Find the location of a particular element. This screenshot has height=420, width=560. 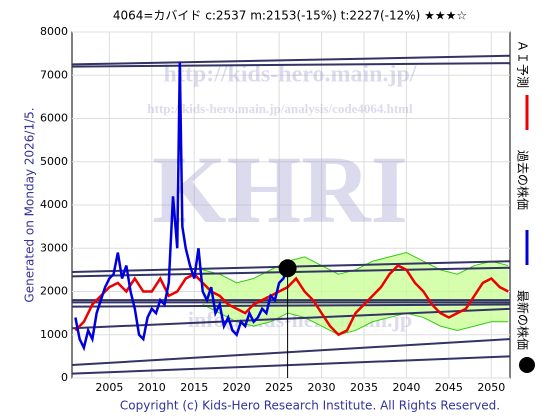

x-tick-label: 2030 is located at coordinates (322, 387).